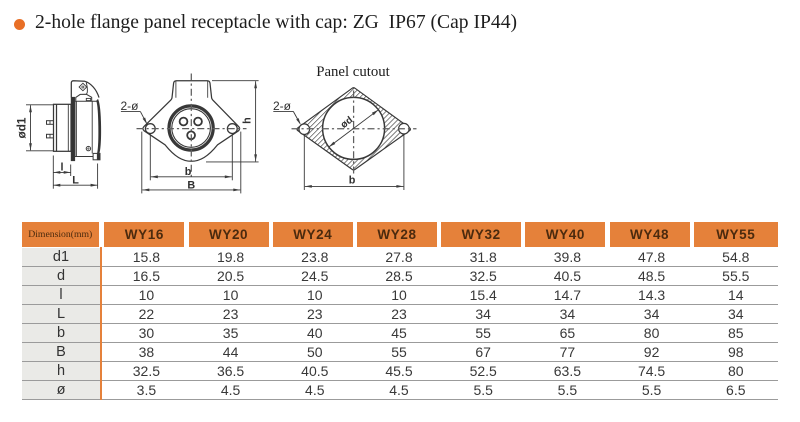  Describe the element at coordinates (75, 181) in the screenshot. I see `svg-text: L` at that location.